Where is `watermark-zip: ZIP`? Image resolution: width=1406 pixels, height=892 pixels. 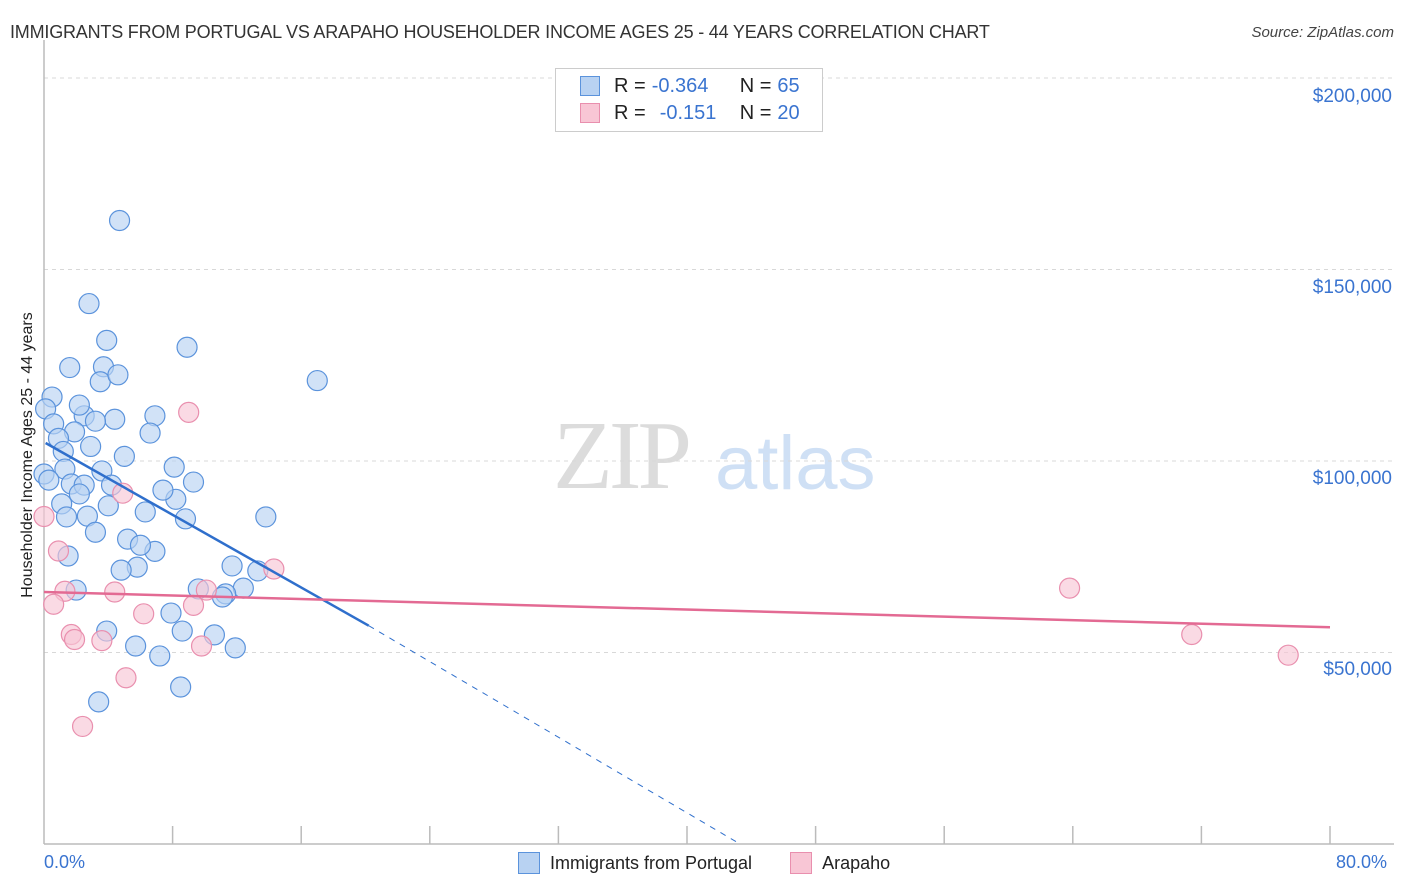 watermark-zip: ZIP is located at coordinates (622, 456).